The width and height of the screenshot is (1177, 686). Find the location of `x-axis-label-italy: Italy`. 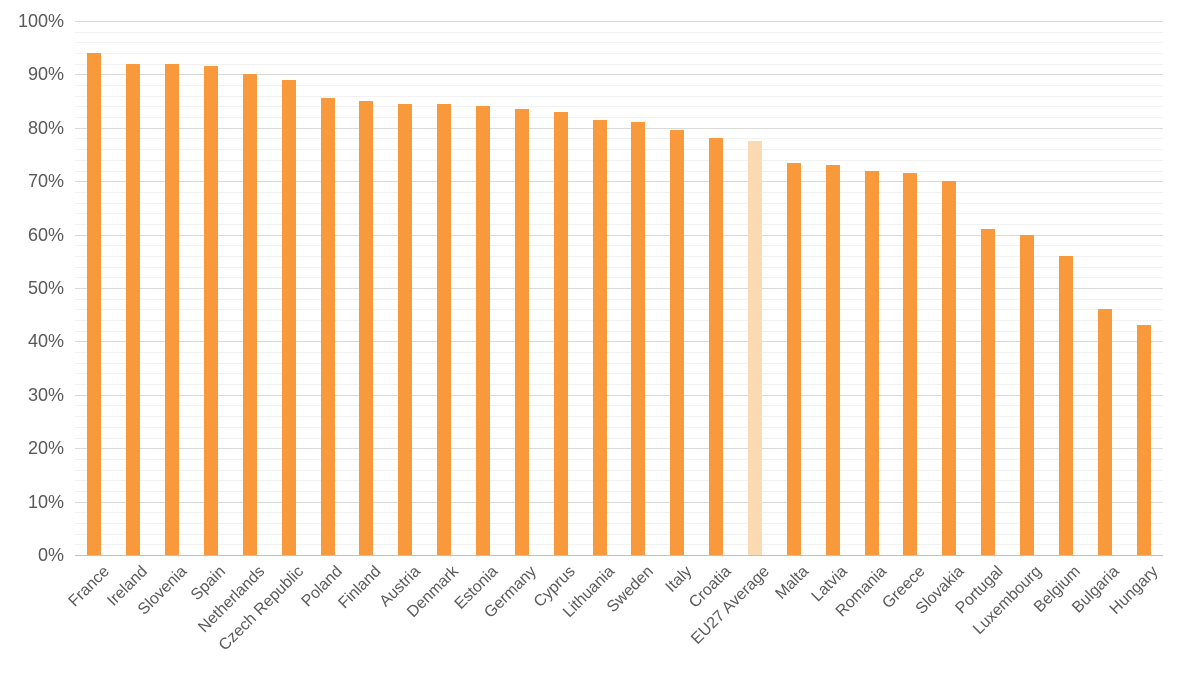

x-axis-label-italy: Italy is located at coordinates (679, 579).